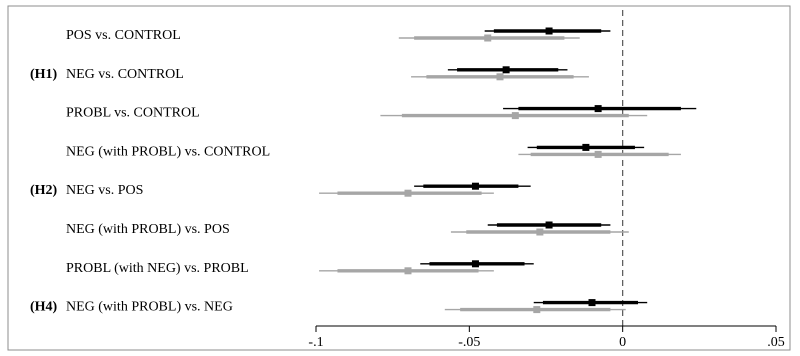 The height and width of the screenshot is (356, 800). What do you see at coordinates (133, 113) in the screenshot?
I see `row-label: PROBL vs. CONTROL` at bounding box center [133, 113].